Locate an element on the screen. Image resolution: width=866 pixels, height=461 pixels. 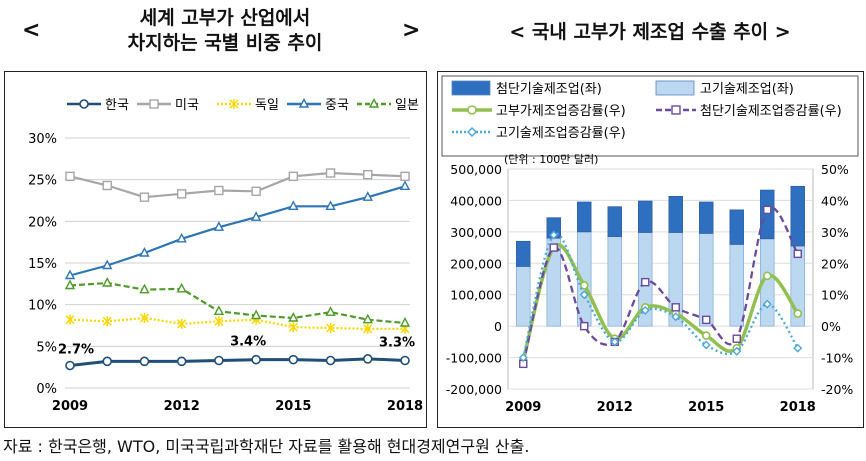
y-right-tick-label: -20% is located at coordinates (837, 389).